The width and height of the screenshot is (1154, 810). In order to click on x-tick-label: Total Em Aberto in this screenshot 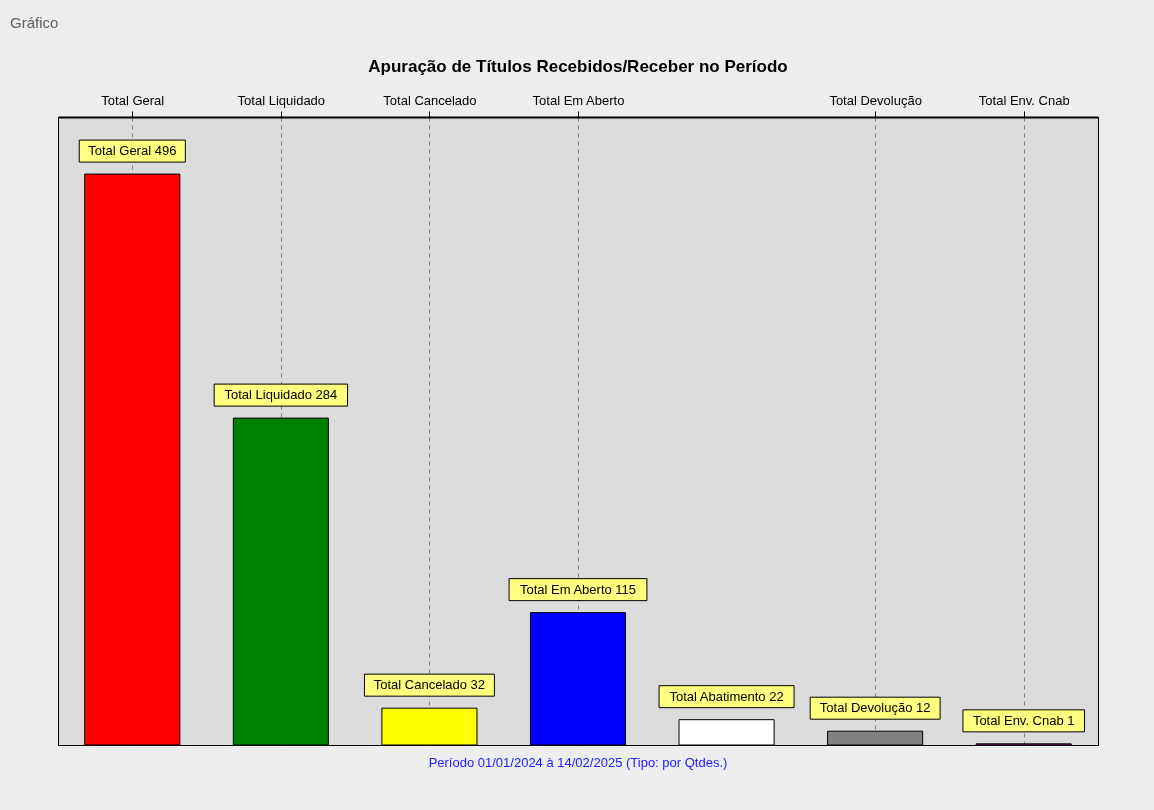, I will do `click(578, 100)`.